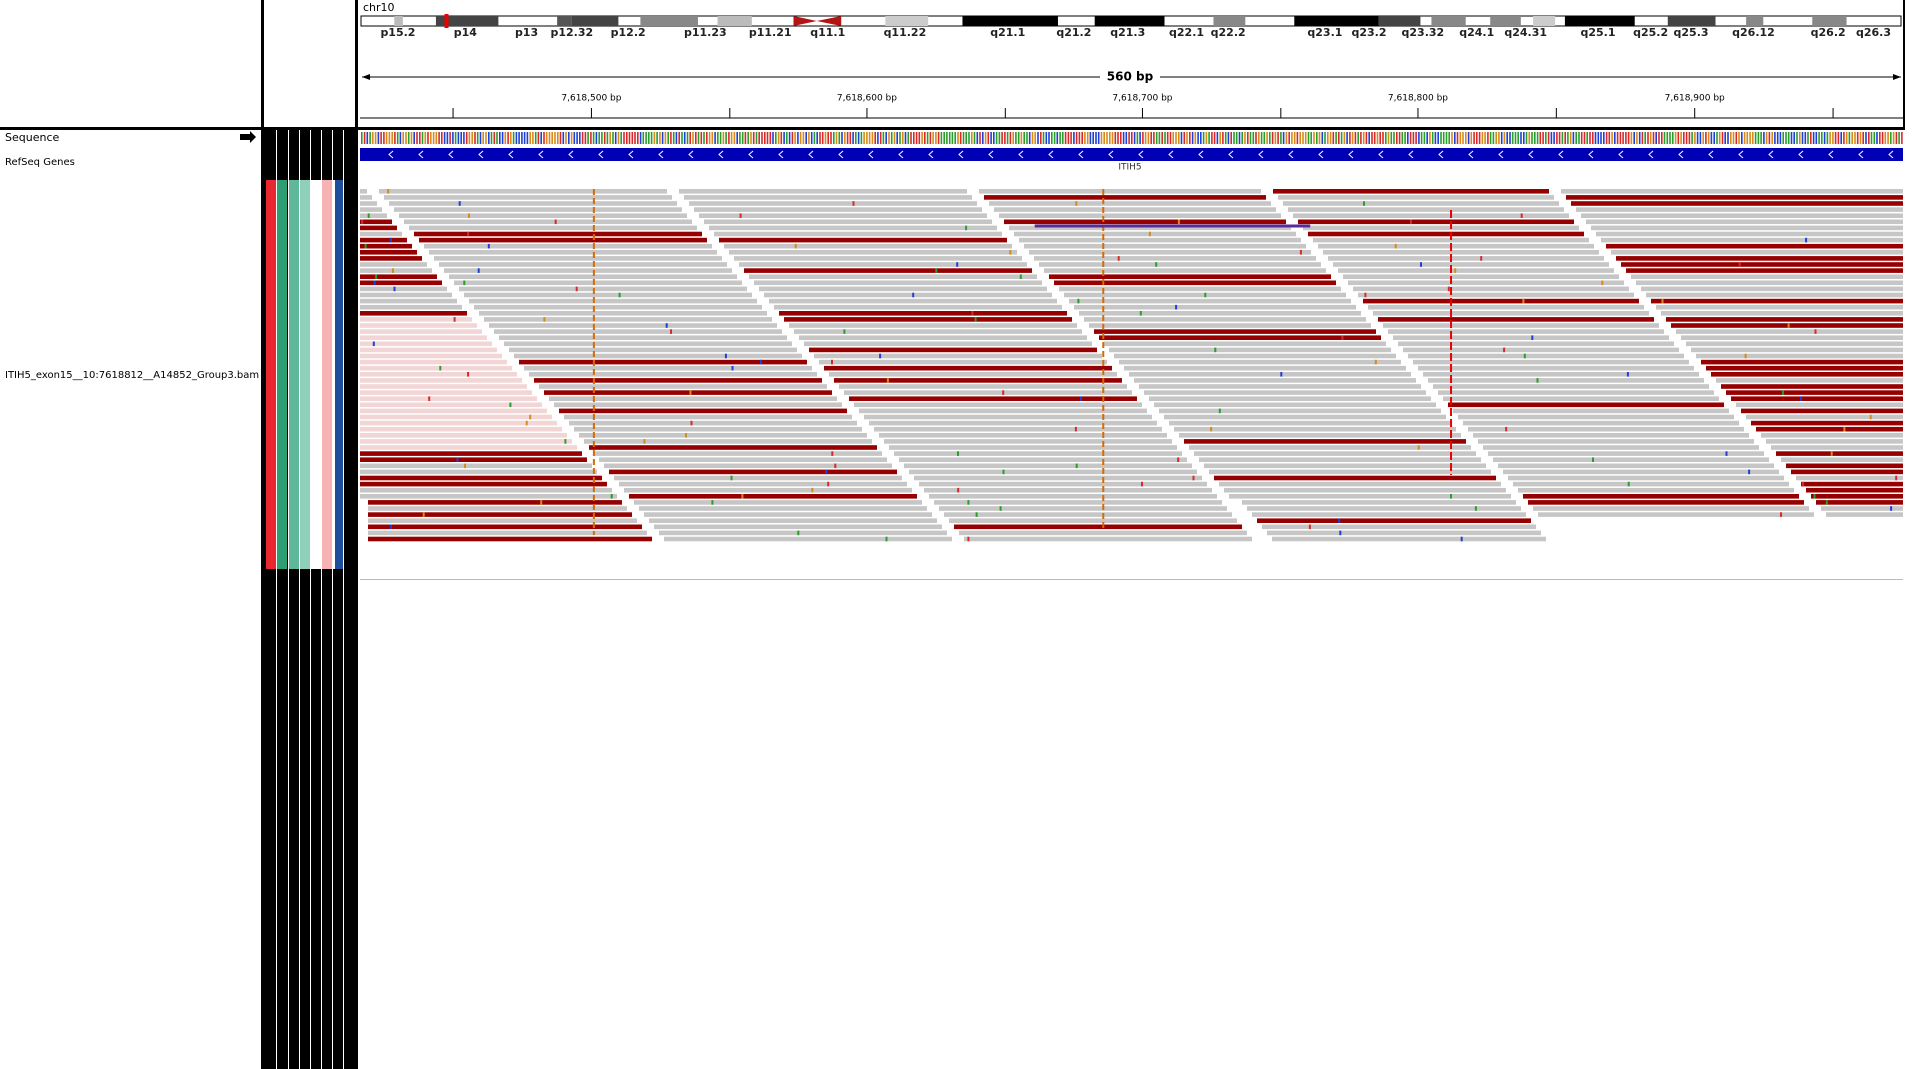 This screenshot has width=1920, height=1069. I want to click on gene-feature, so click(1131, 154).